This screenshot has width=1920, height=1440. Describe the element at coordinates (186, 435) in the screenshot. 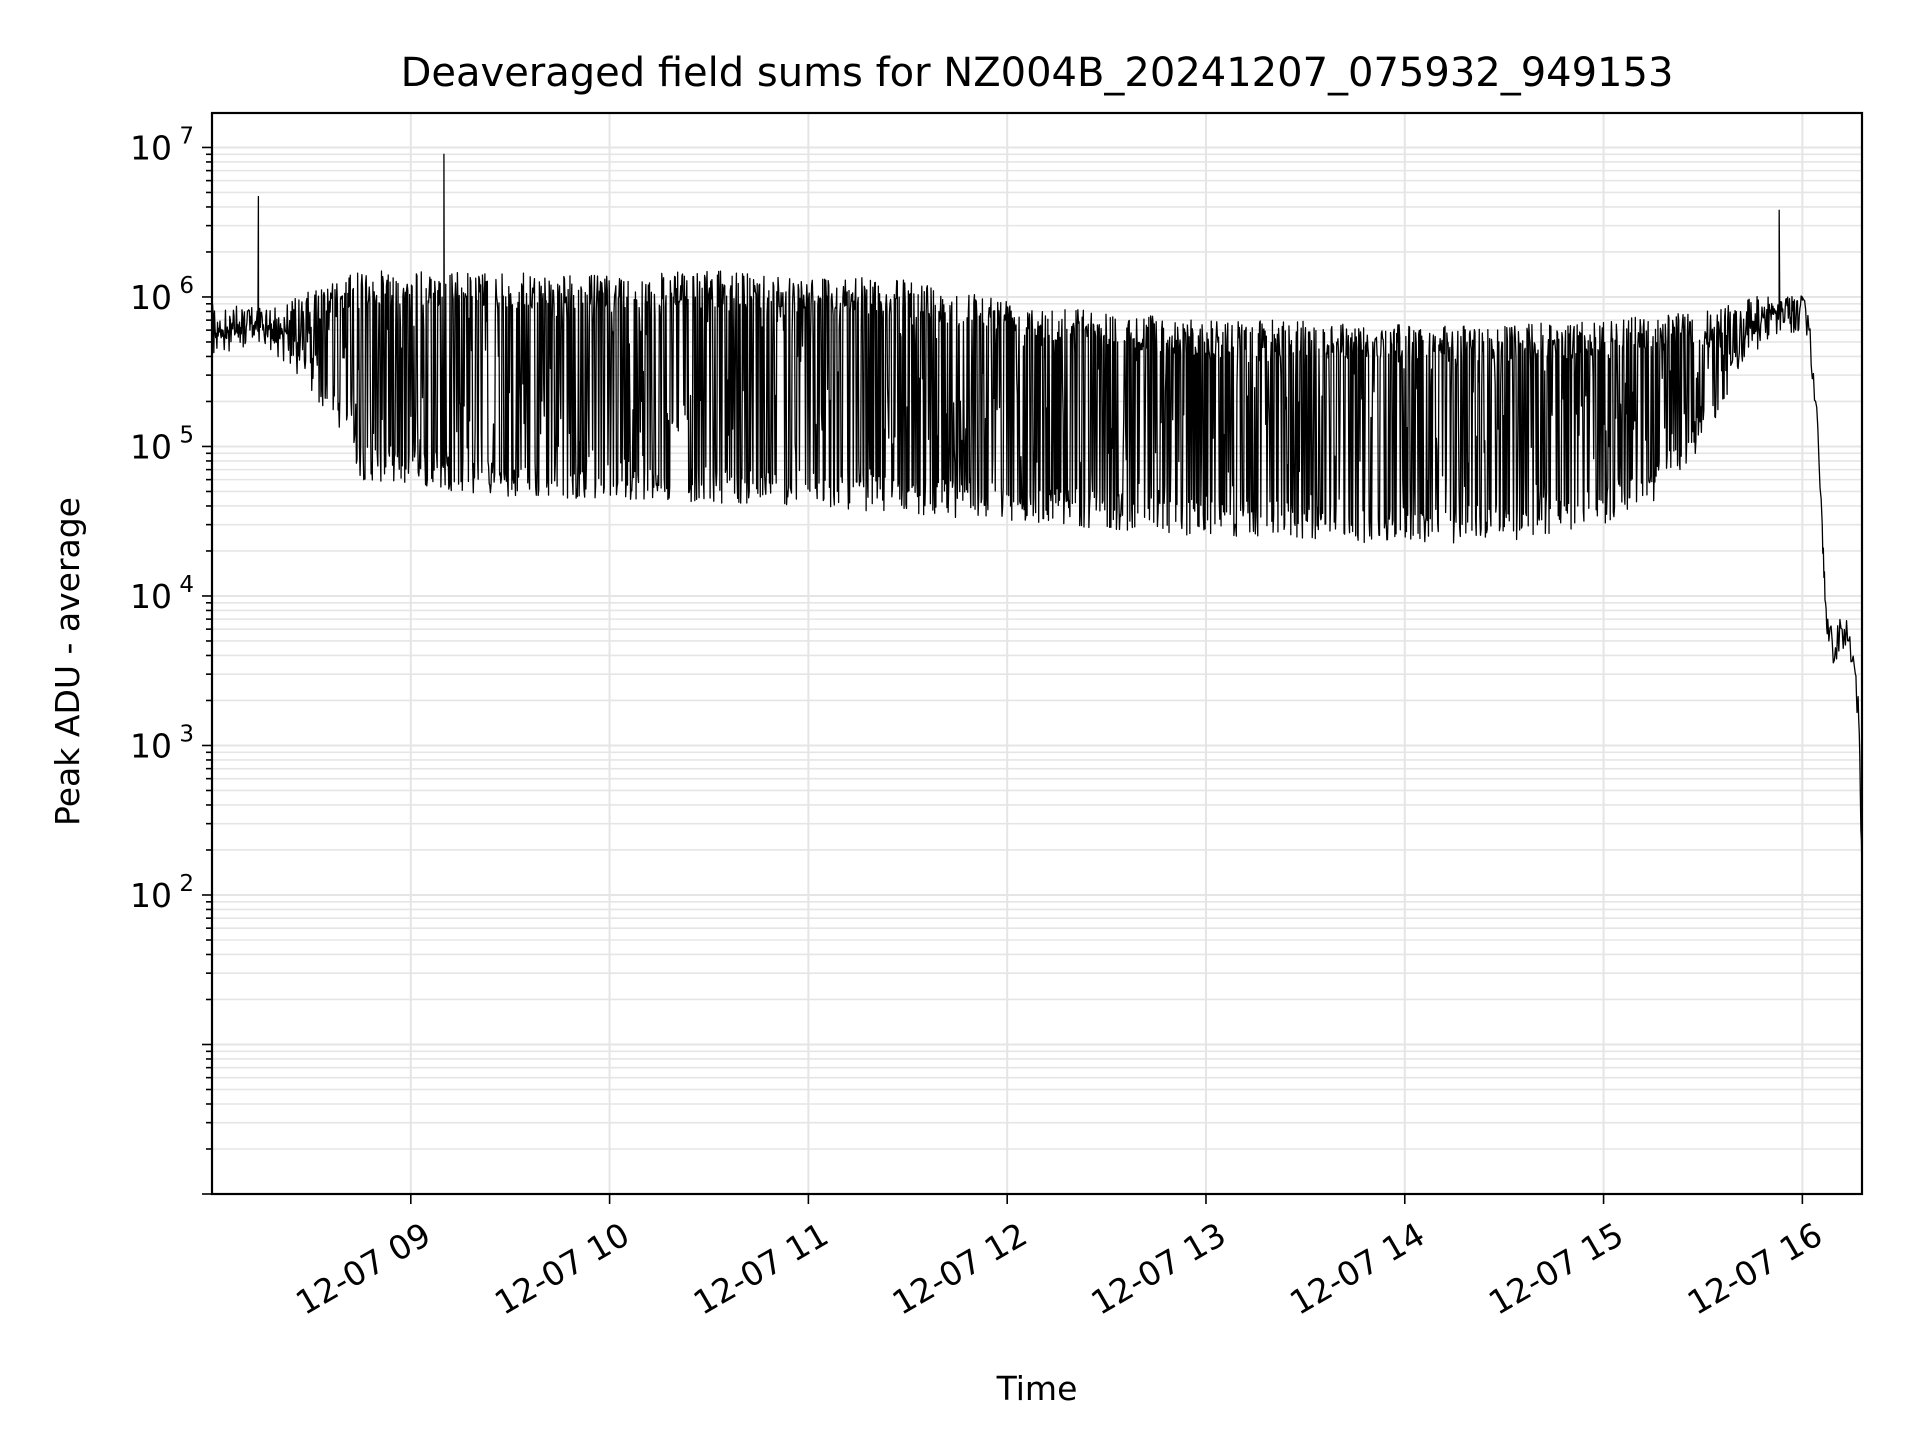

I see `y-tick-exponent: 5` at that location.